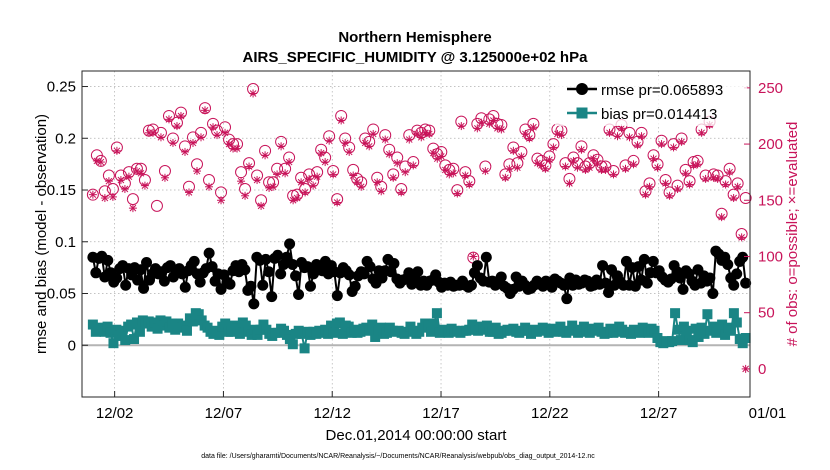 The image size is (830, 470). Describe the element at coordinates (419, 331) in the screenshot. I see `bias-series` at that location.